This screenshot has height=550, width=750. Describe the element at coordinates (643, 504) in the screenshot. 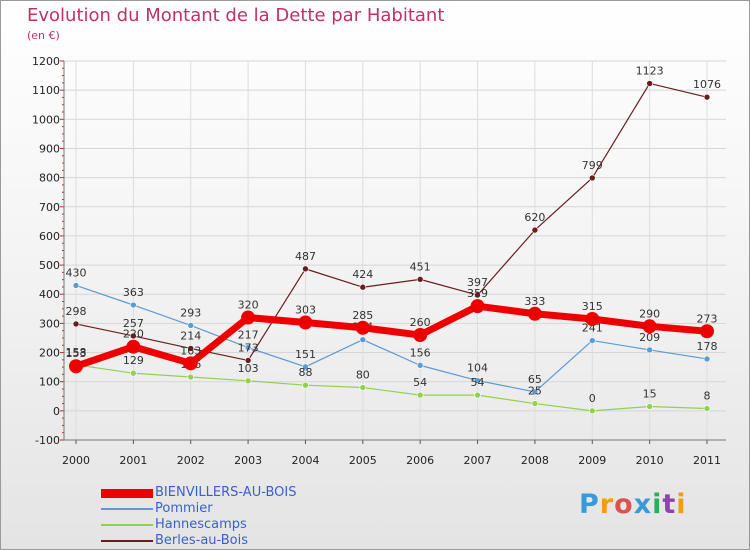

I see `logo-letter: x` at that location.